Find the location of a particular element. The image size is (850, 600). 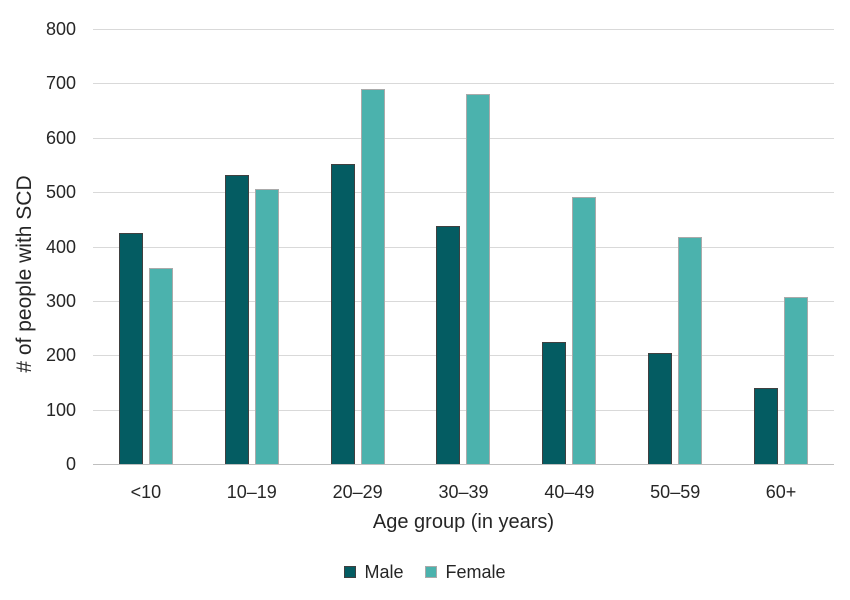

x-axis-title: Age group (in years) is located at coordinates (463, 522).